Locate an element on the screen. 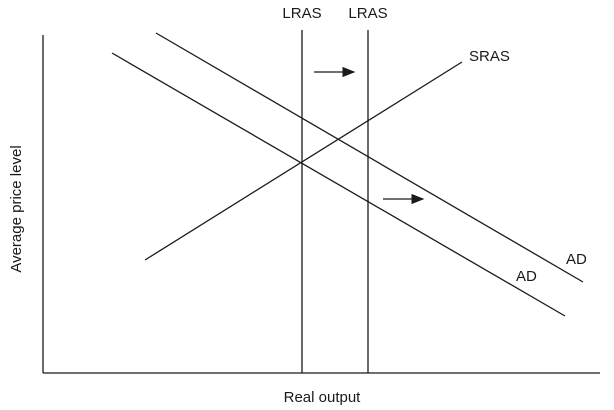  x-axis-label: Real output is located at coordinates (323, 397).